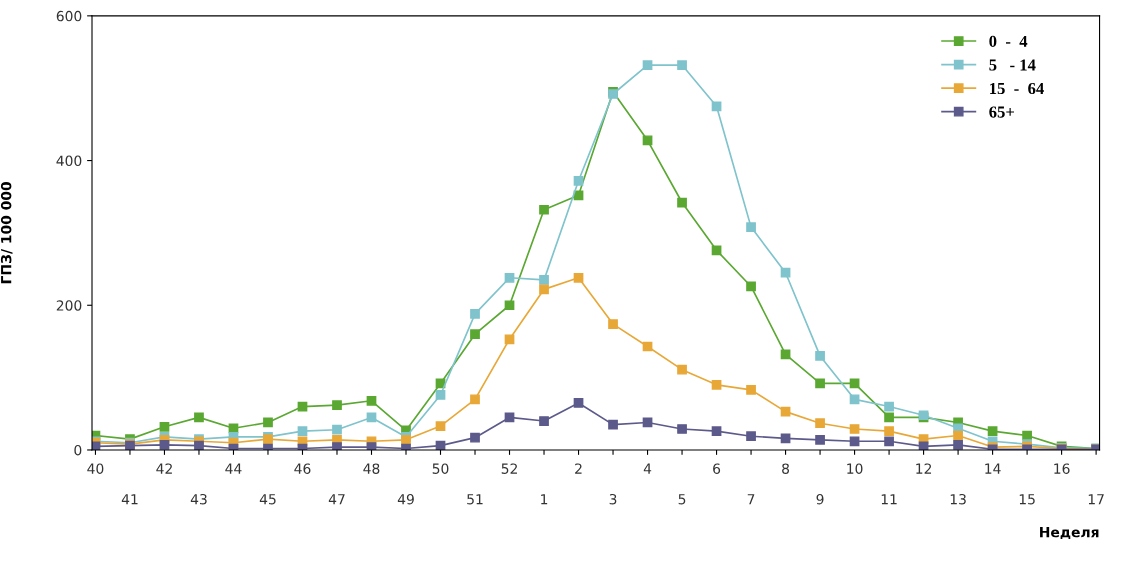  I want to click on x-tick-label: 2, so click(578, 468).